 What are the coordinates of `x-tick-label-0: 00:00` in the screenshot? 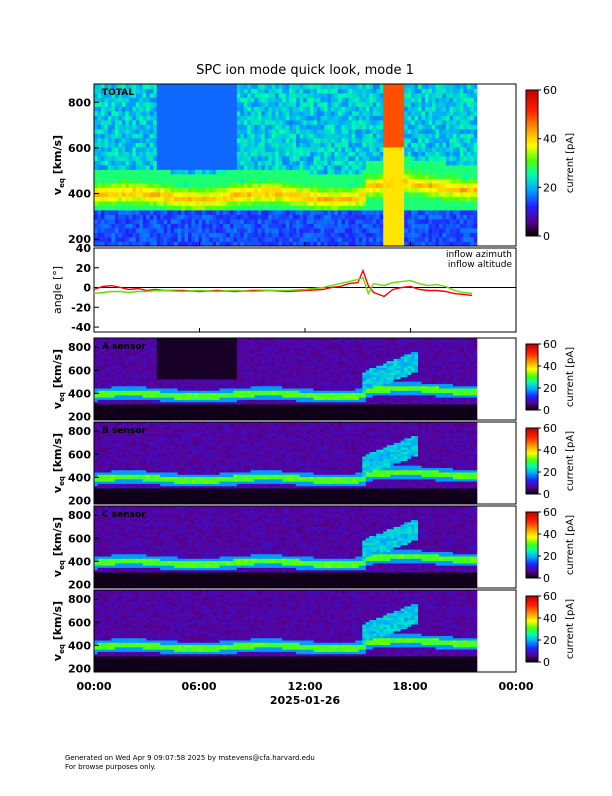 It's located at (93, 686).